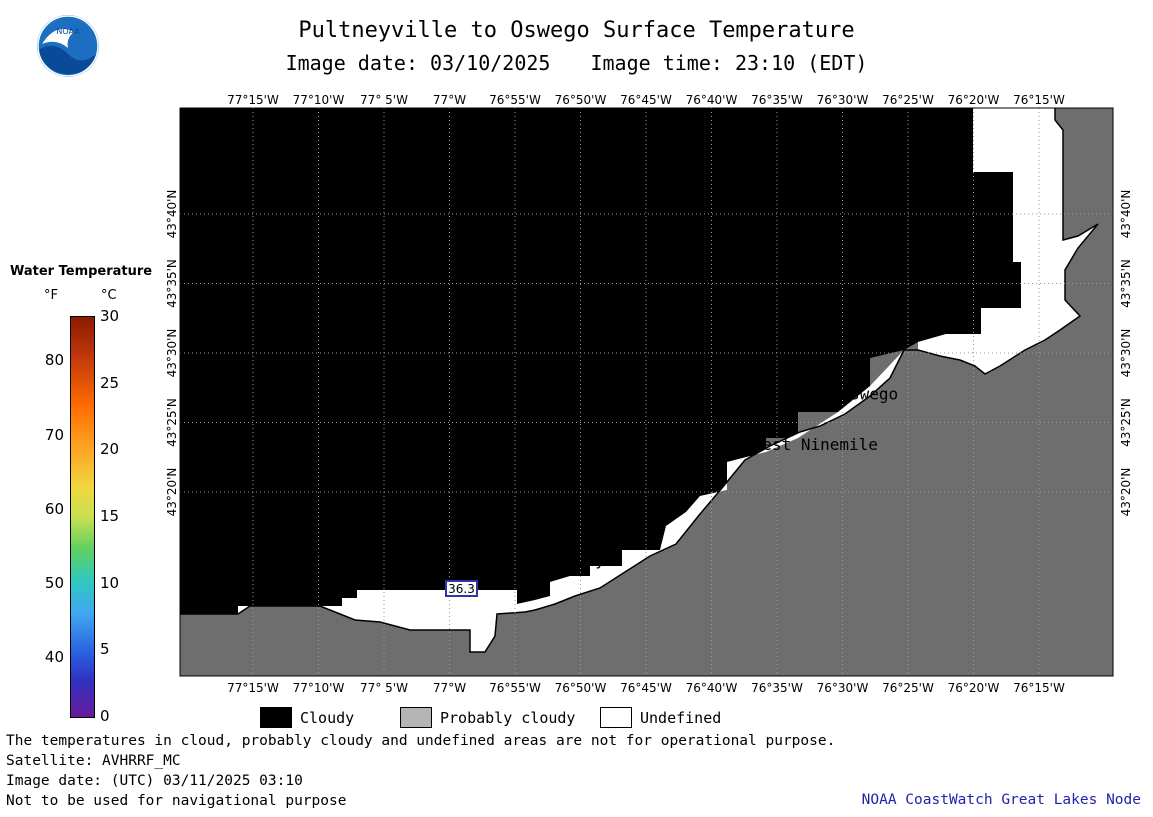  Describe the element at coordinates (51, 295) in the screenshot. I see `unit-fahrenheit: °F` at that location.